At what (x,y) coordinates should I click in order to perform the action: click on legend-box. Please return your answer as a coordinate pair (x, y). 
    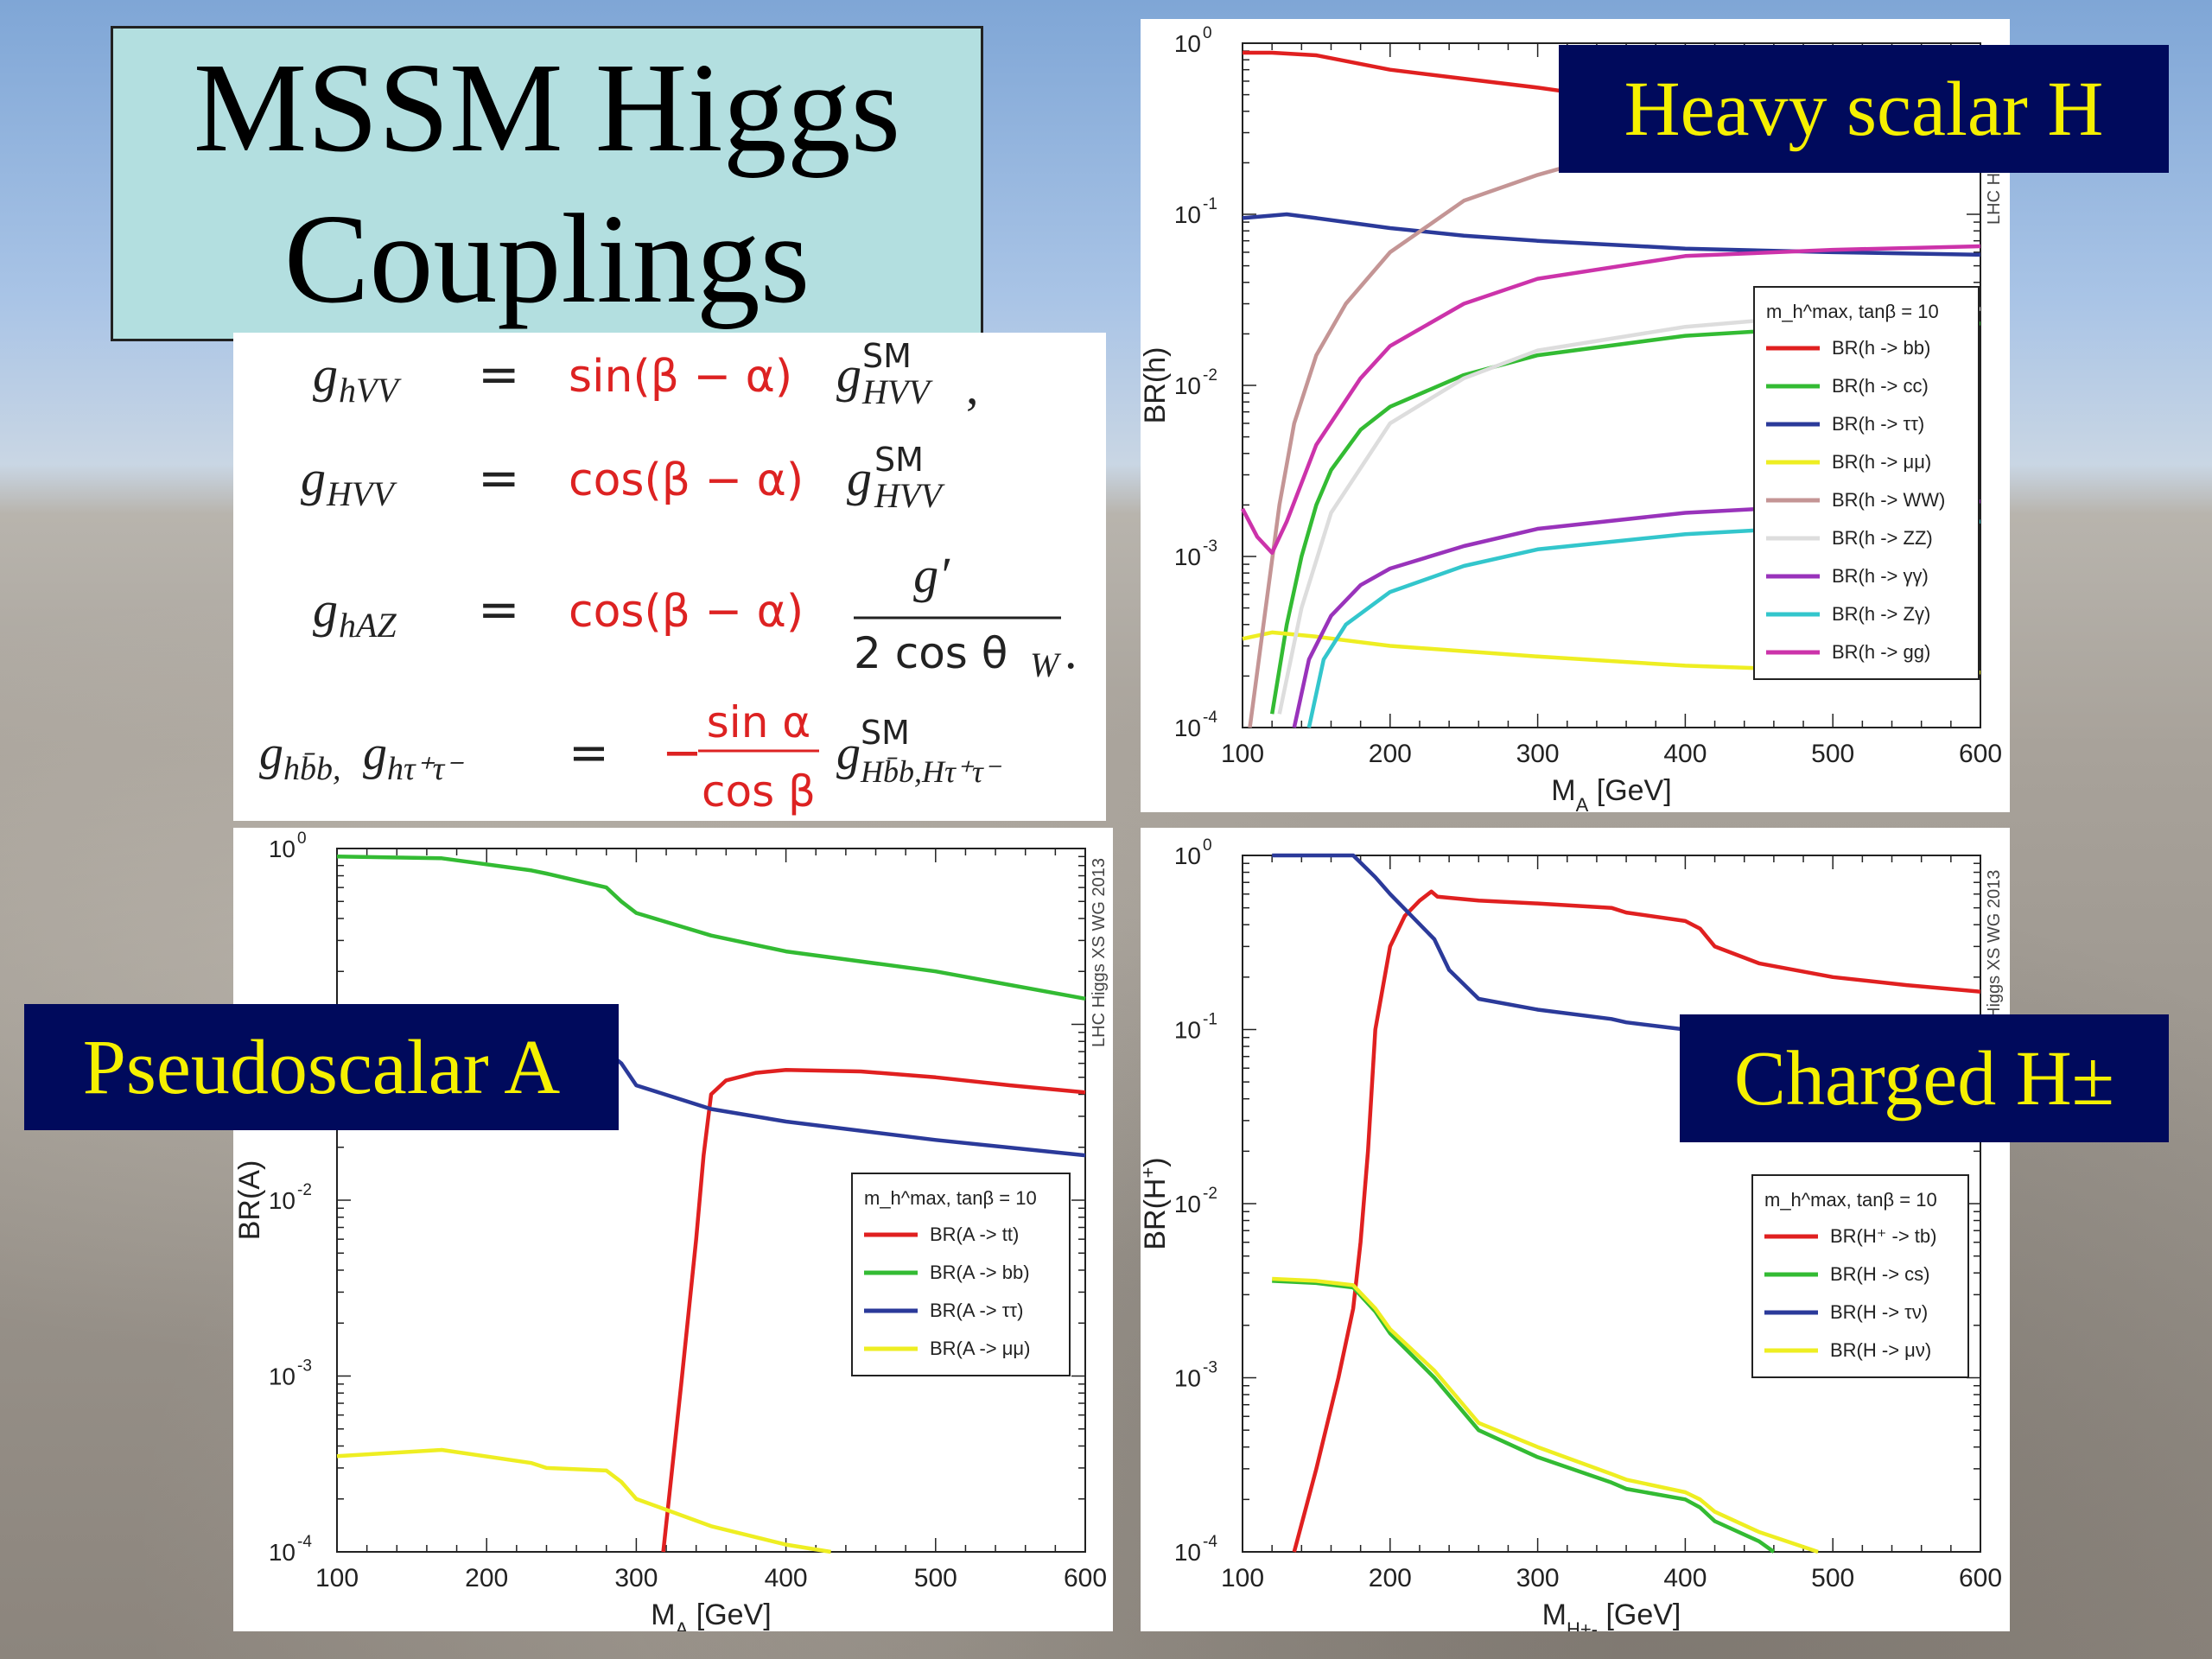
    Looking at the image, I should click on (1860, 1276).